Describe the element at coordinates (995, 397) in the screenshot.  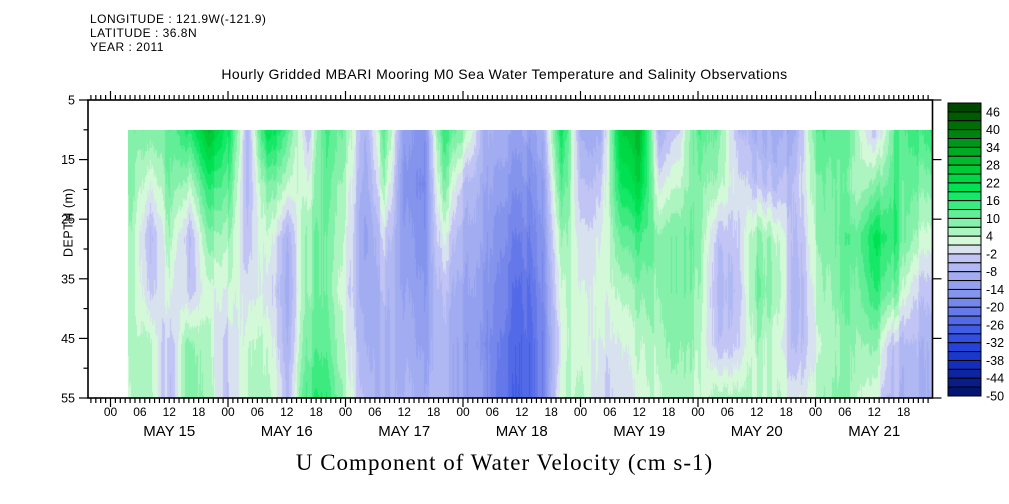
I see `svg-text: -50` at that location.